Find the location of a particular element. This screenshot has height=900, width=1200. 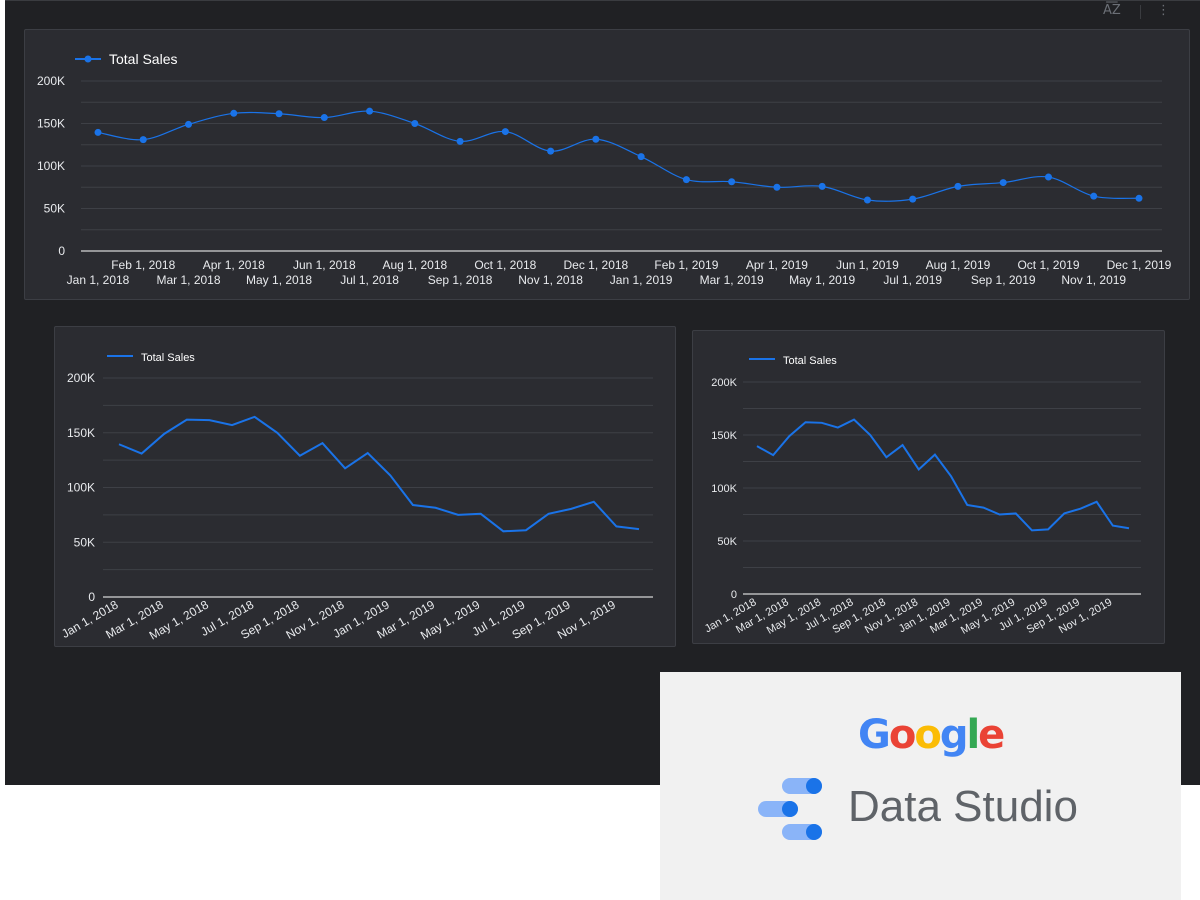

x-tick-label: Feb 1, 2019 is located at coordinates (686, 265).